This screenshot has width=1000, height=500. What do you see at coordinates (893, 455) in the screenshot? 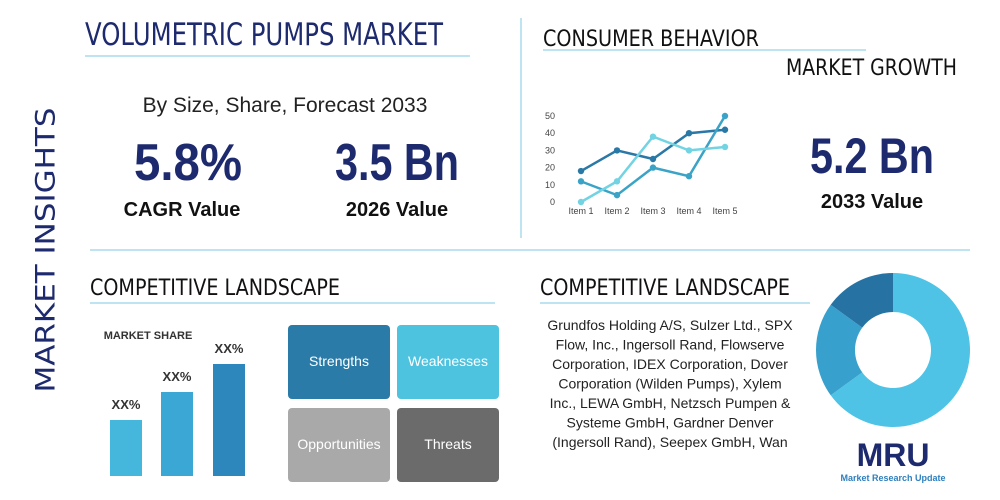
I see `logo-mark: MRU` at bounding box center [893, 455].